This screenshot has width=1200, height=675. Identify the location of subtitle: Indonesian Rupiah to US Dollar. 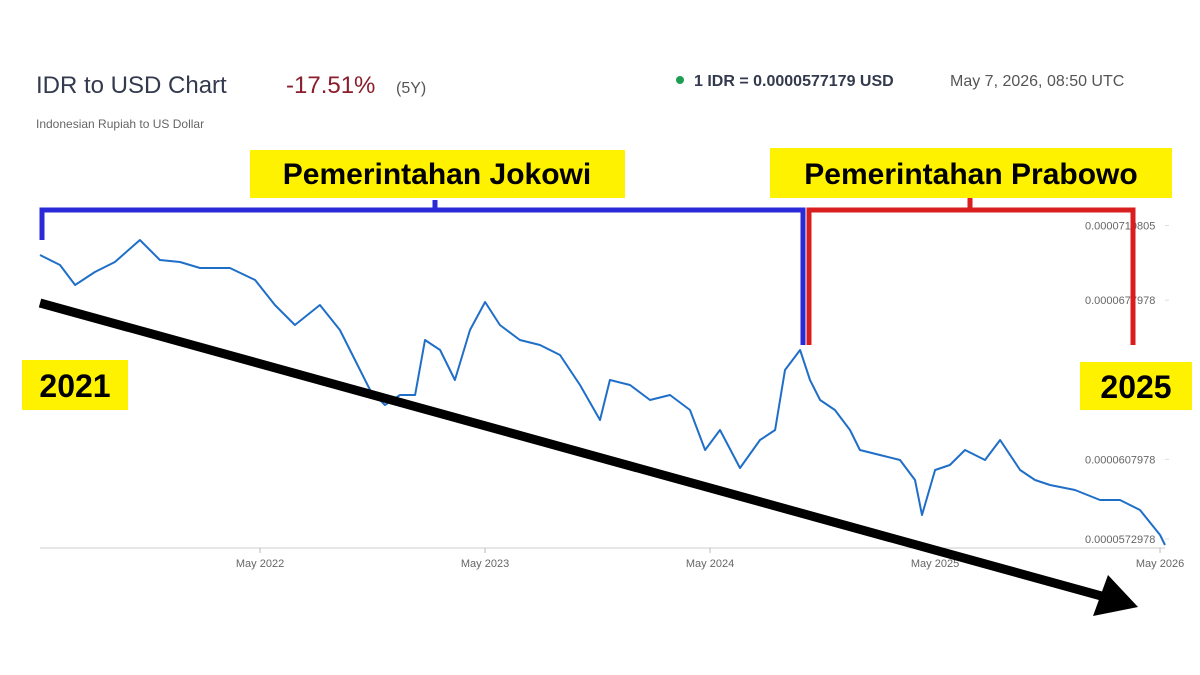
(120, 124).